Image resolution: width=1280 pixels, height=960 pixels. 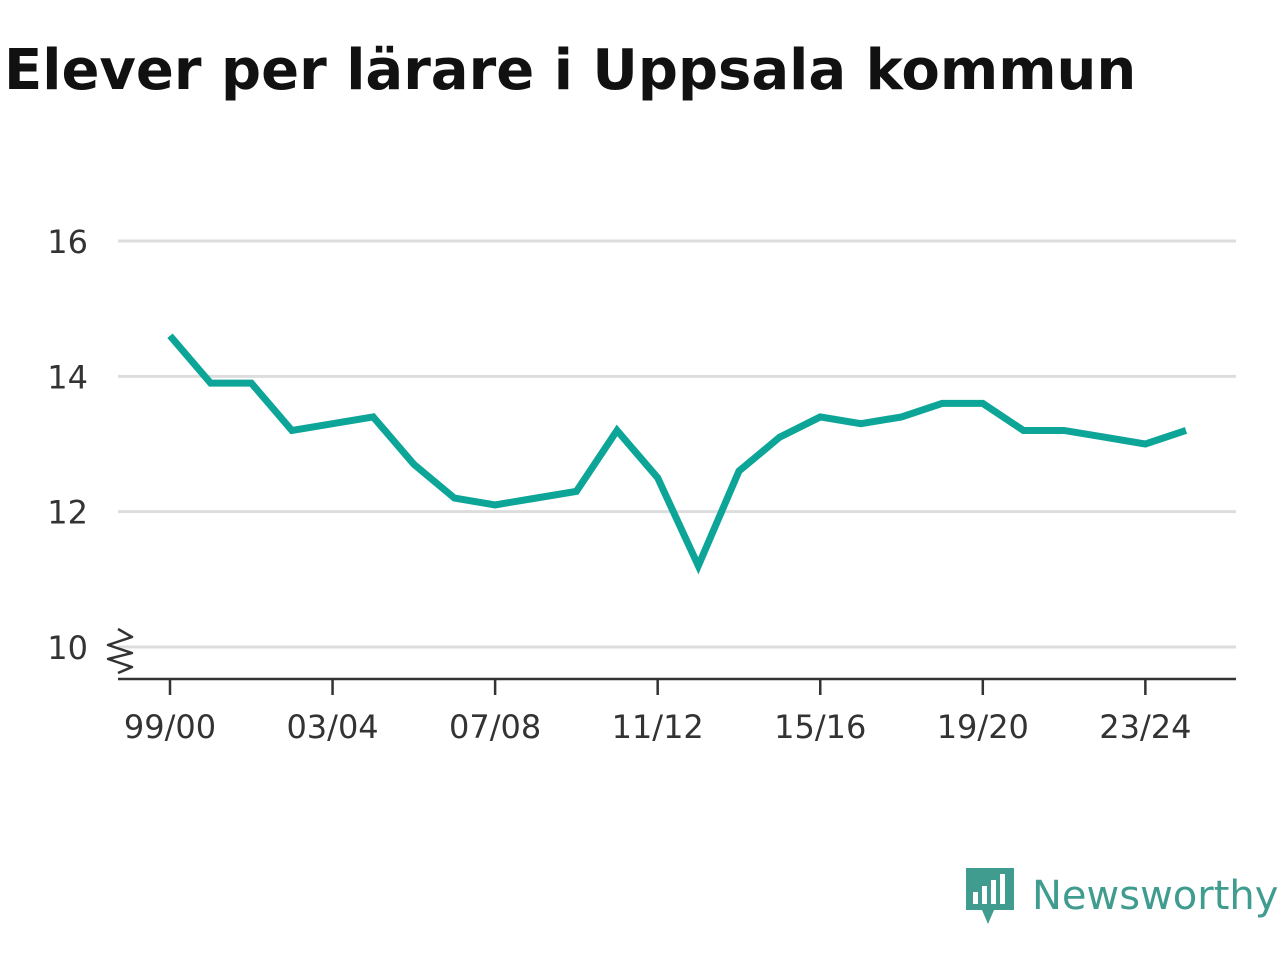 What do you see at coordinates (495, 727) in the screenshot?
I see `x-tick-label: 07/08` at bounding box center [495, 727].